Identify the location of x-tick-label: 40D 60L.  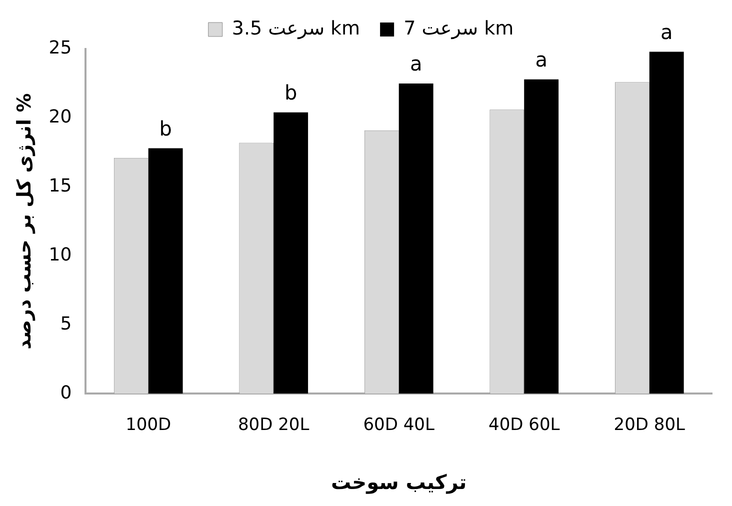
(524, 425).